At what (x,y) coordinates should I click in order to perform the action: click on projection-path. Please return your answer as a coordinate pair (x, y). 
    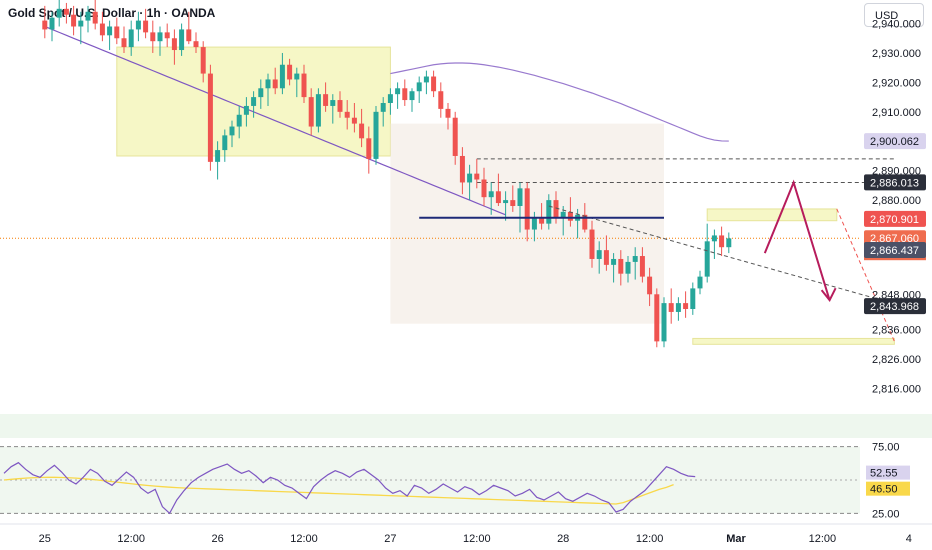
    Looking at the image, I should click on (797, 240).